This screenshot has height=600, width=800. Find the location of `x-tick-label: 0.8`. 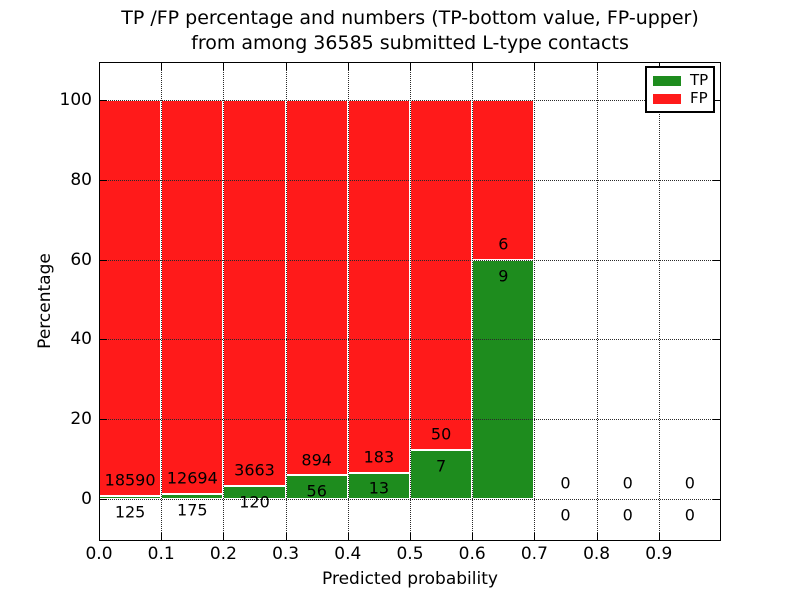

x-tick-label: 0.8 is located at coordinates (597, 554).